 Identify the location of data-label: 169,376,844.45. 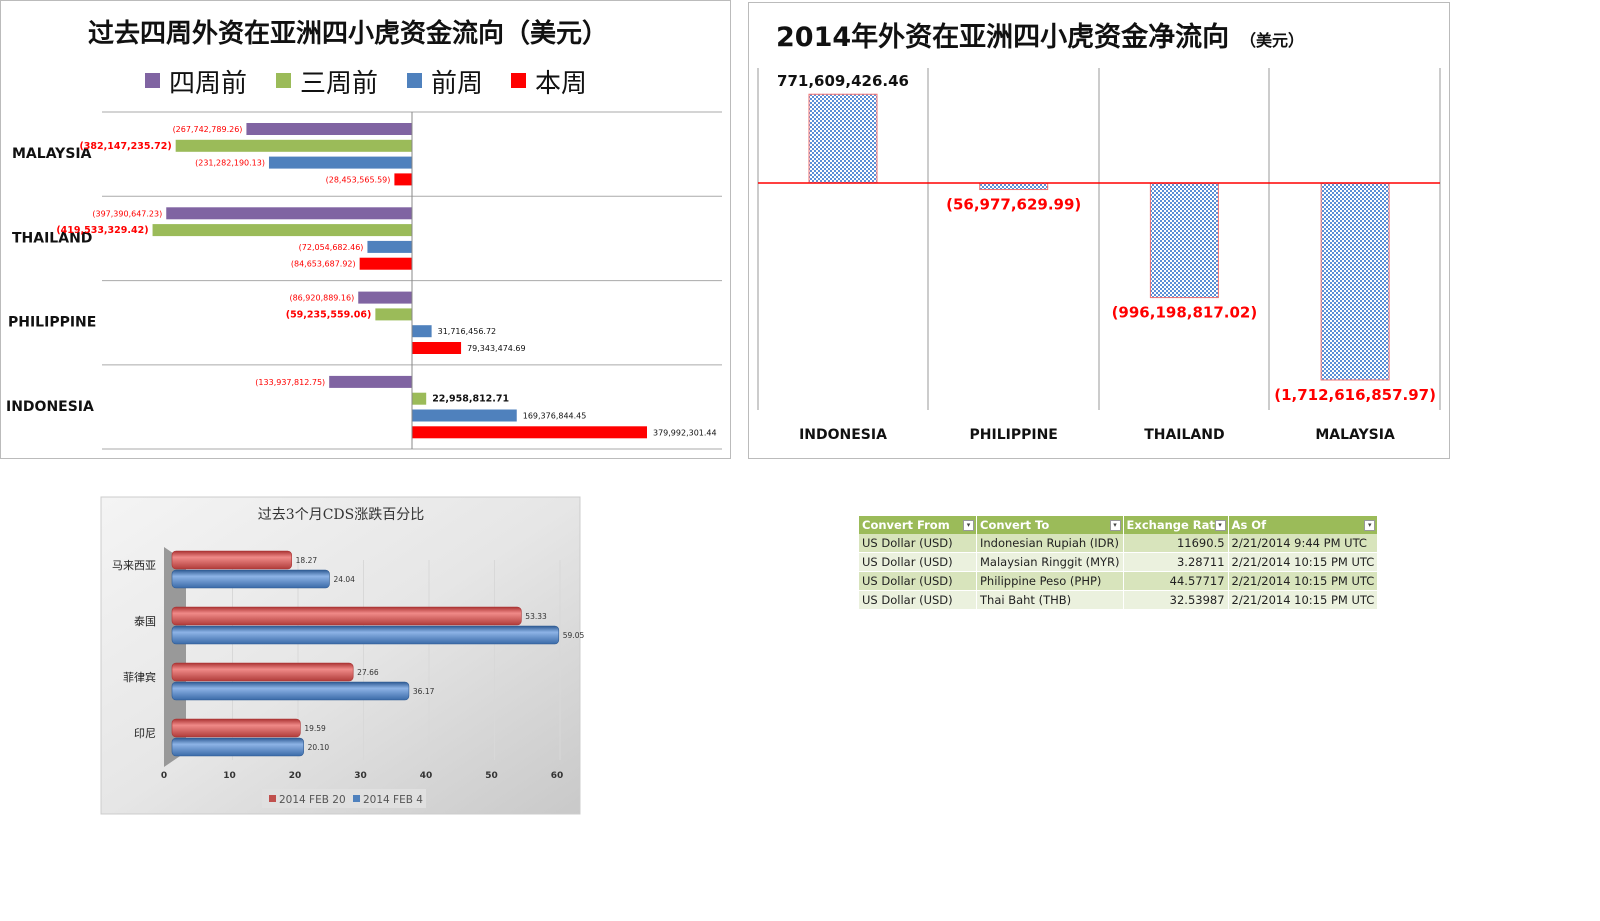
(555, 416).